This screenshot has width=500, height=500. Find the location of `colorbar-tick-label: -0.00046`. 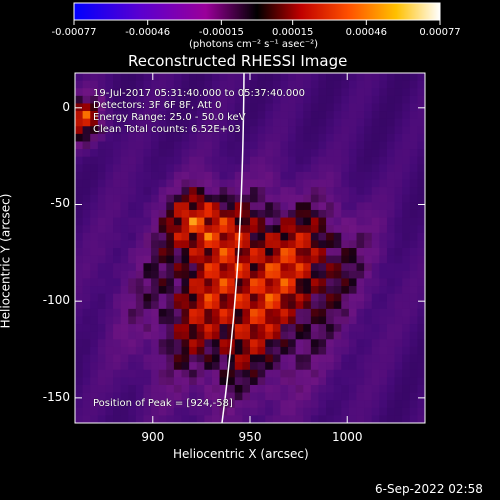

colorbar-tick-label: -0.00046 is located at coordinates (148, 32).